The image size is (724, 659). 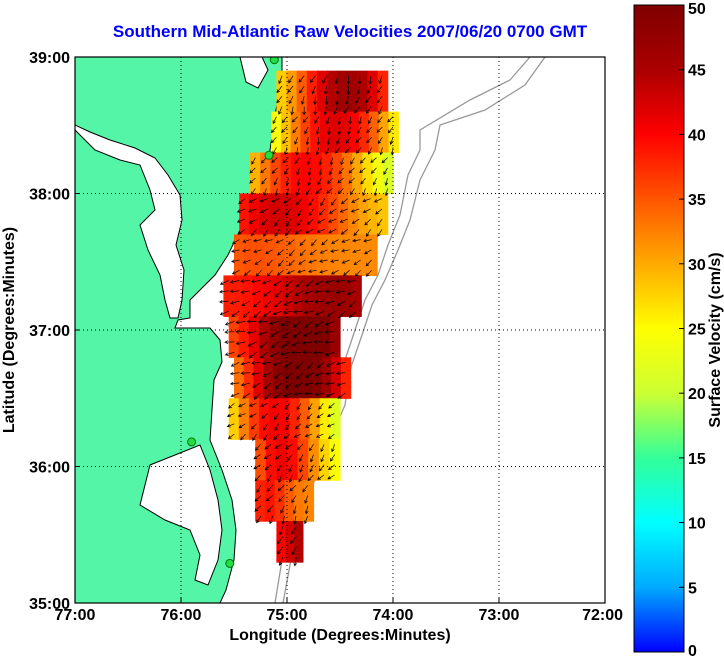 I want to click on y-tick-label: 38:00, so click(x=49, y=195).